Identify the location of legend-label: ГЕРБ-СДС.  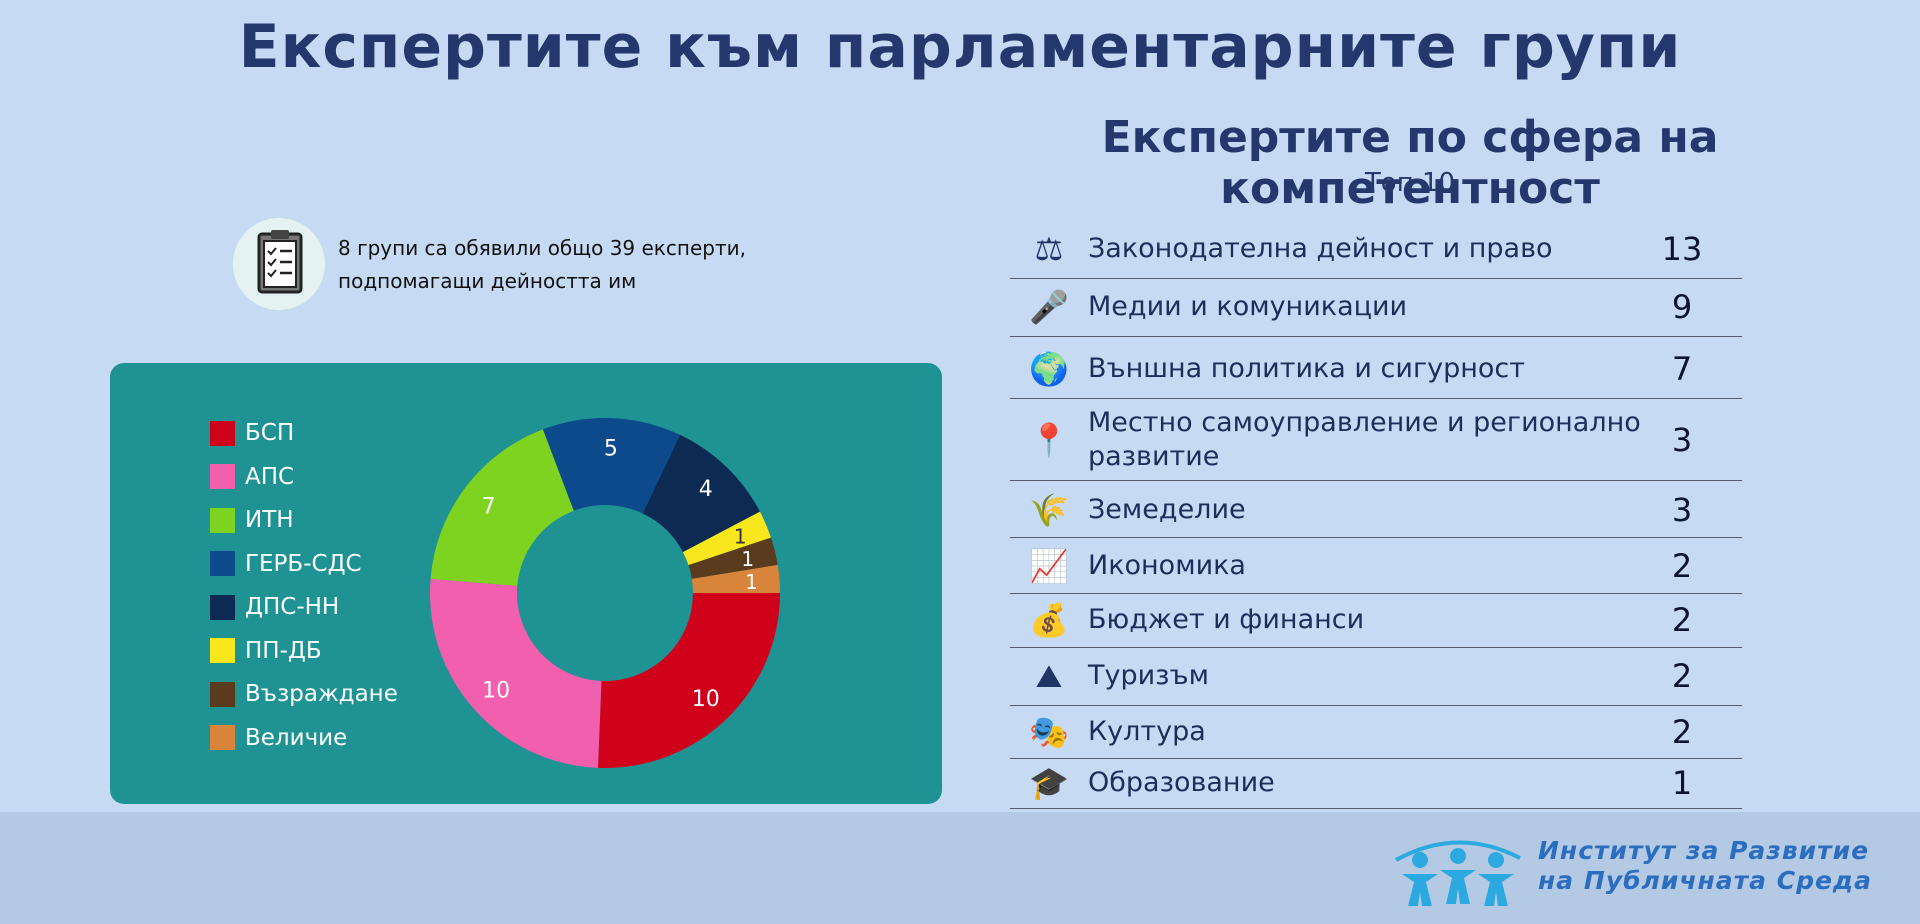
(303, 563).